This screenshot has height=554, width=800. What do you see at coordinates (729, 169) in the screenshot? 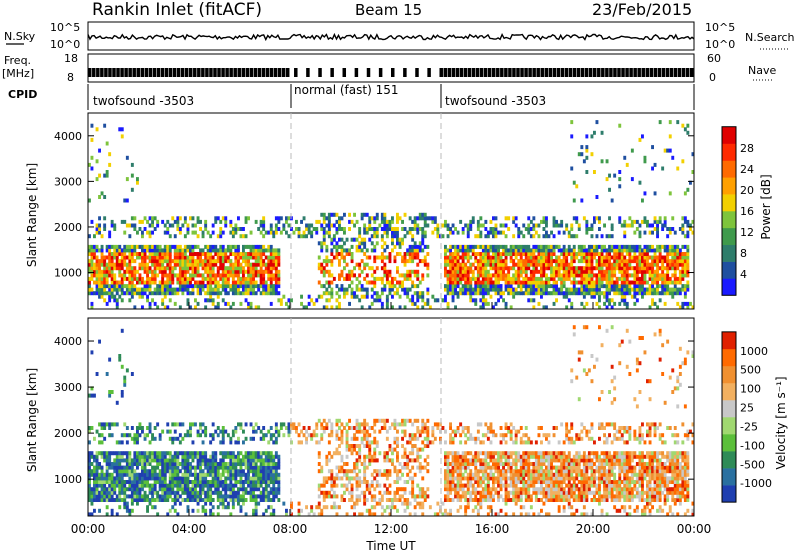
I see `colorbar-swatch` at bounding box center [729, 169].